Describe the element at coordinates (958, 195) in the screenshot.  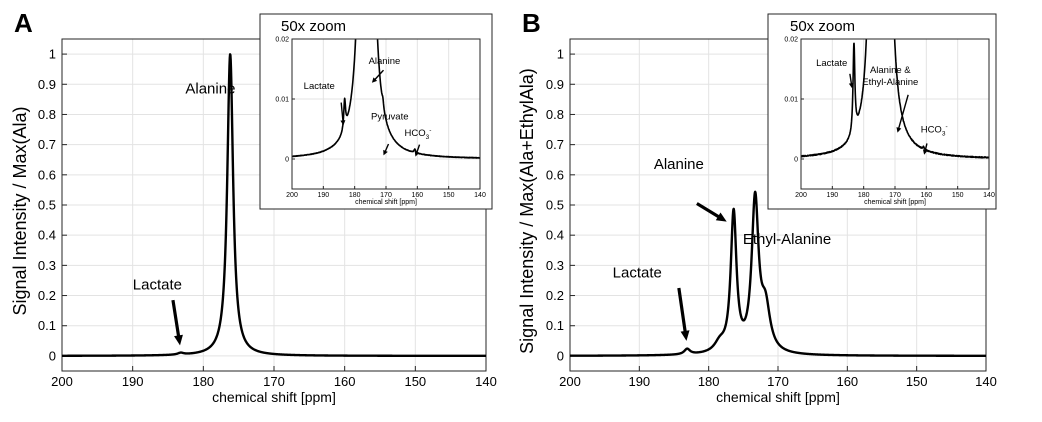
I see `inset-x-tick-label: 150` at that location.